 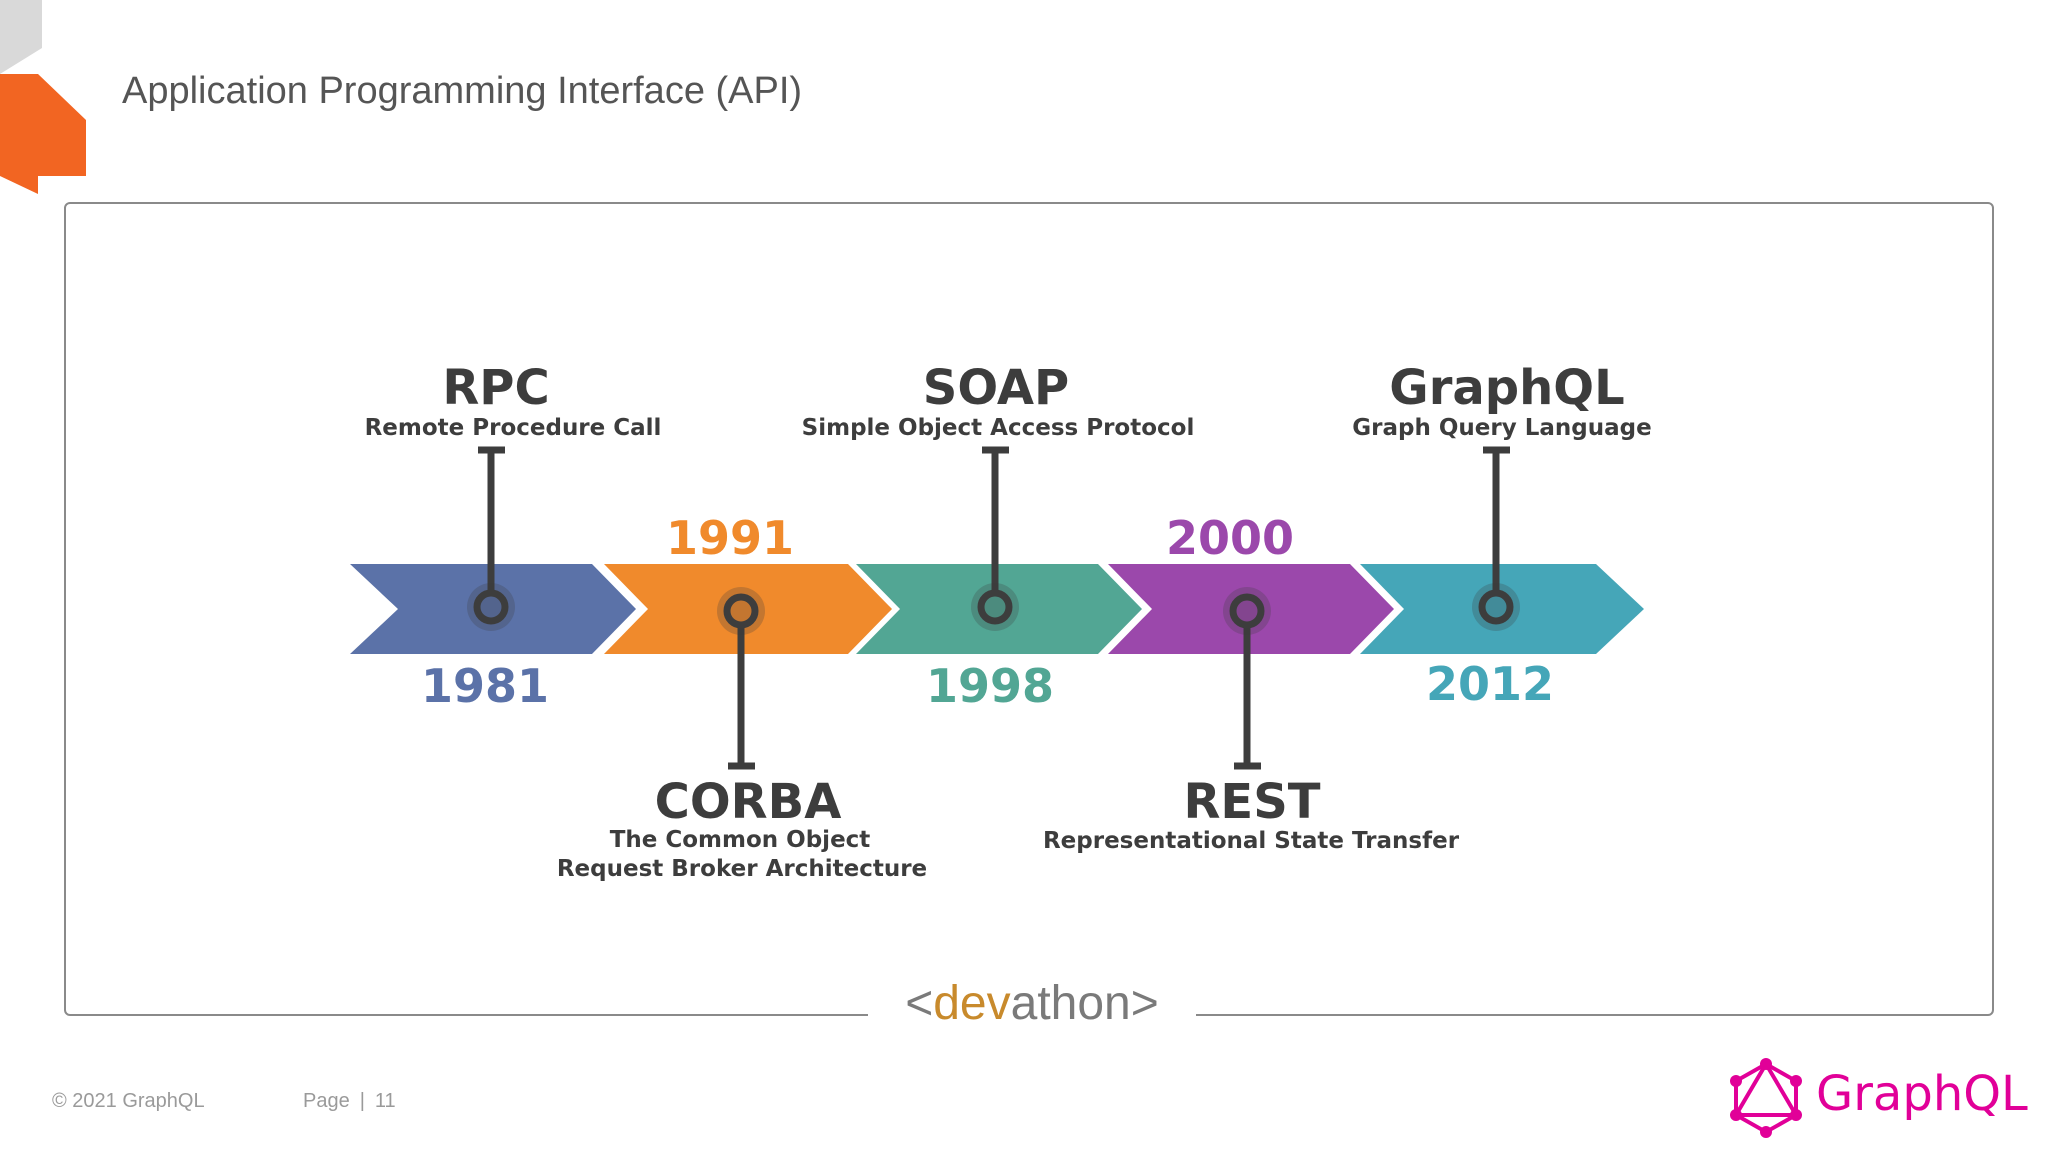 I want to click on footer-page-label: Page, so click(x=326, y=1101).